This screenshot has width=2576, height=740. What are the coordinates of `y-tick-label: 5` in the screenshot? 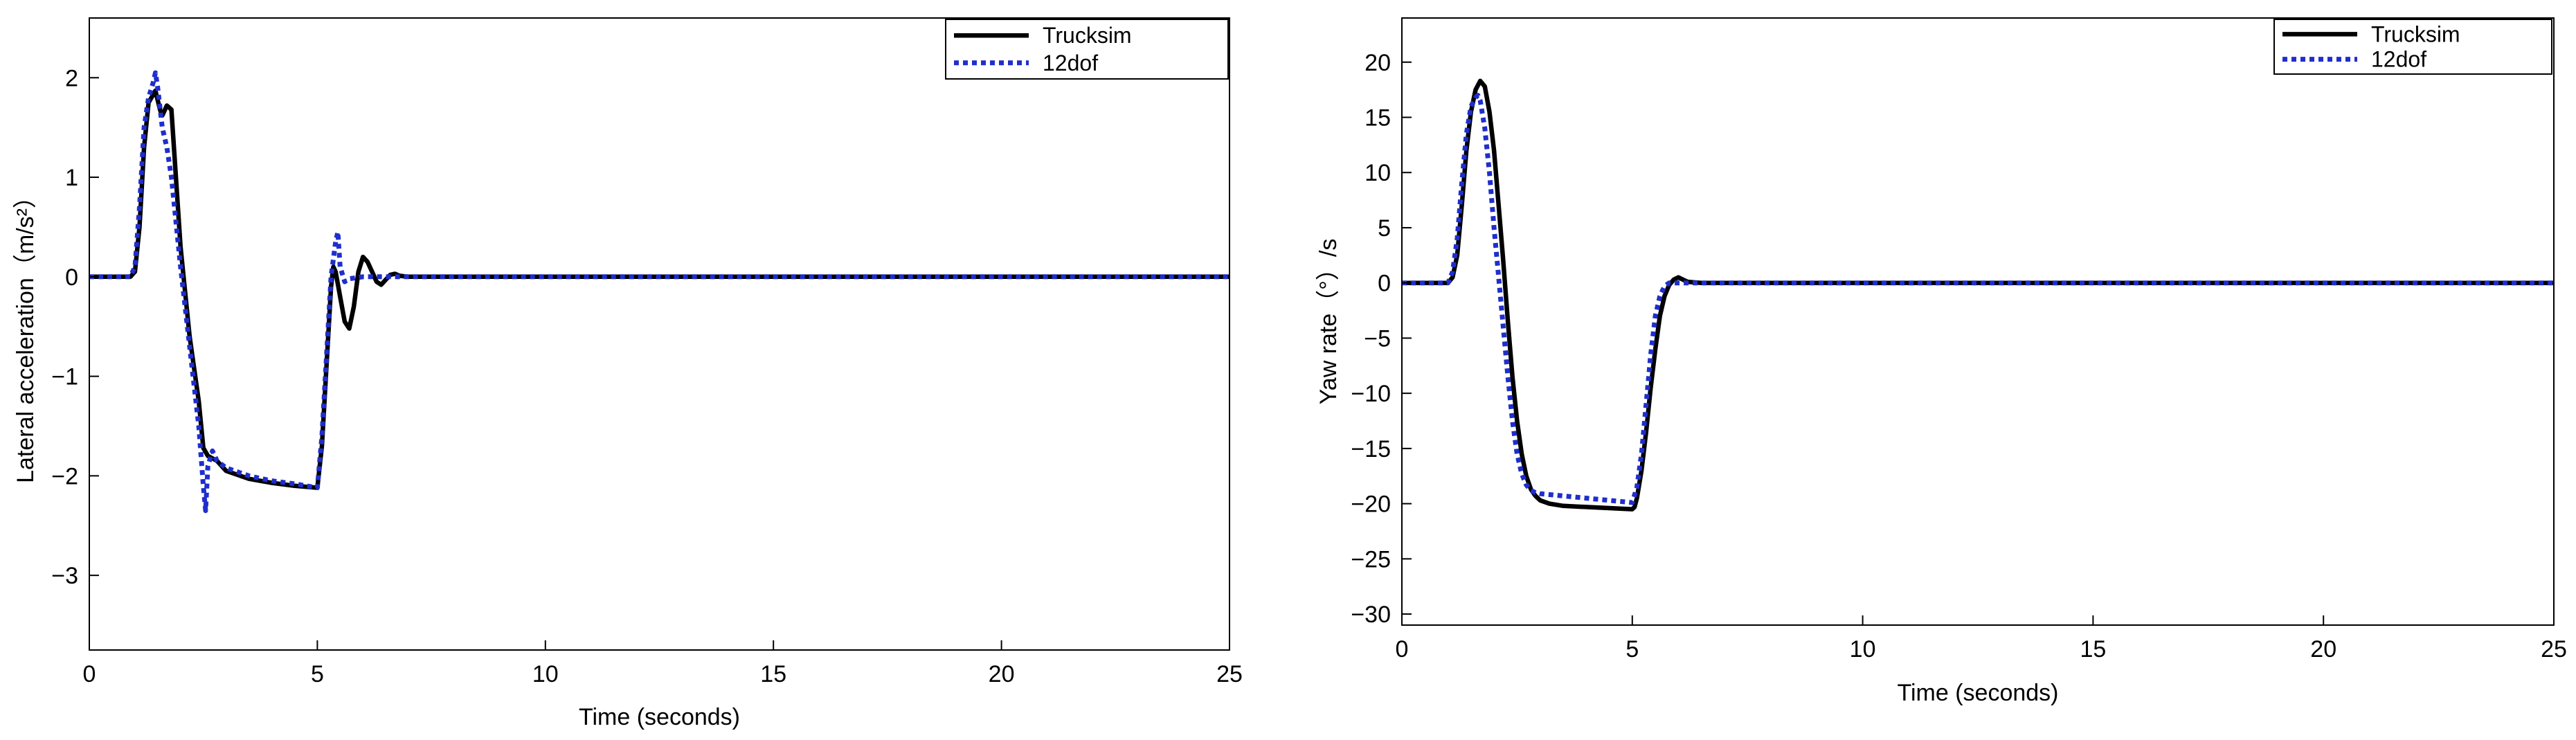 It's located at (1384, 228).